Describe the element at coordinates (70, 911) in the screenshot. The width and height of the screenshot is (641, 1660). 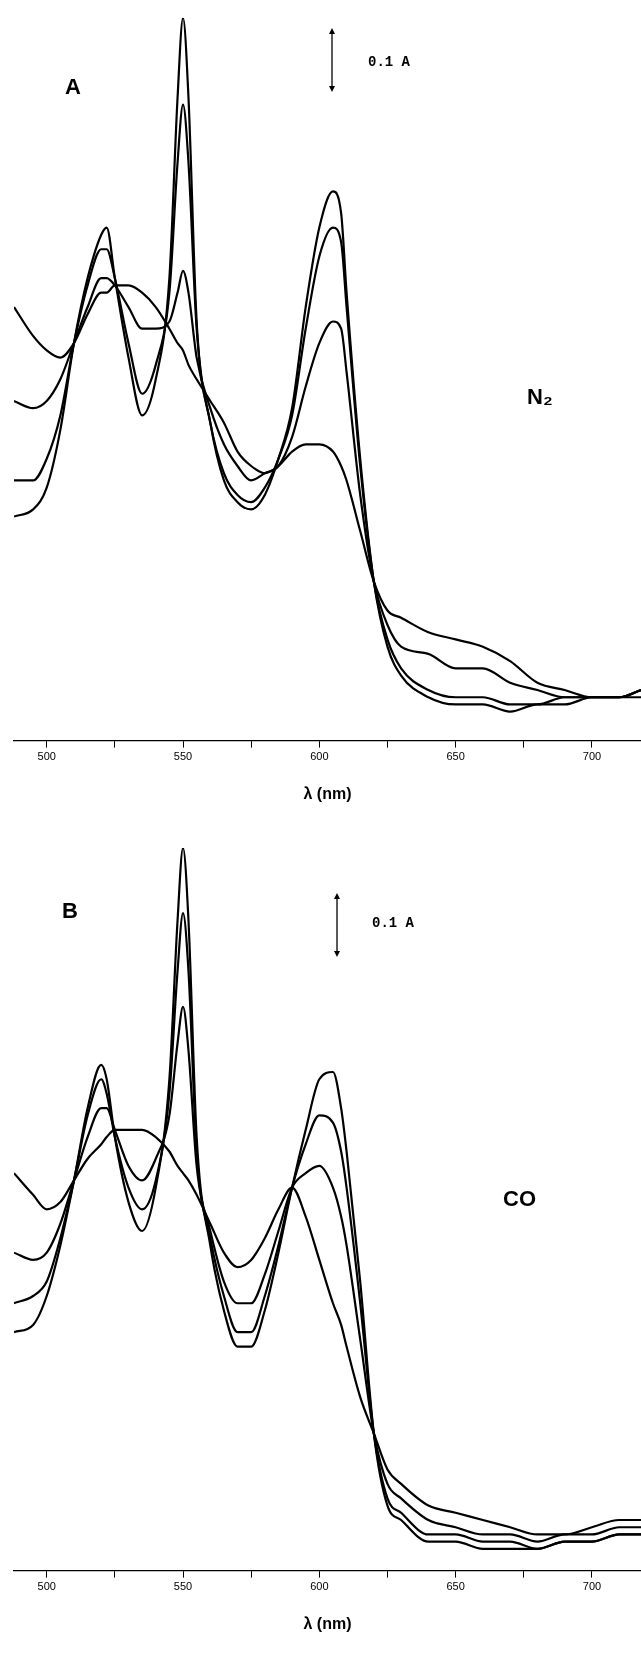
I see `annotation: B` at that location.